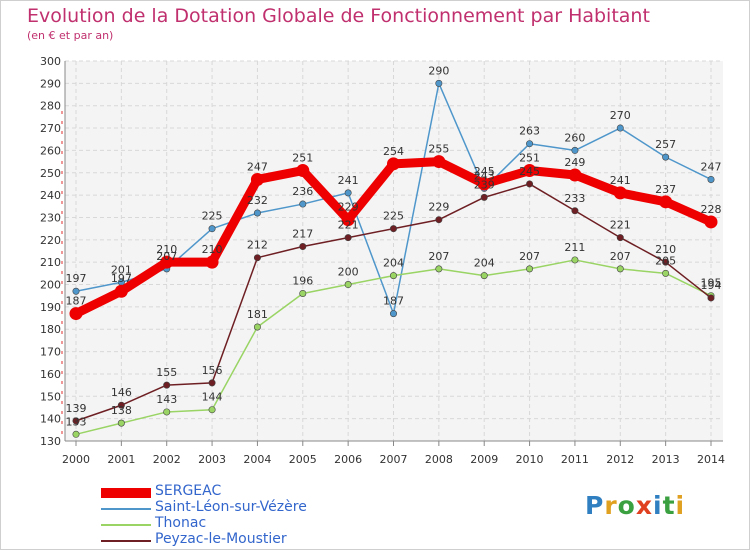 The height and width of the screenshot is (550, 750). I want to click on data-label: 251, so click(302, 158).